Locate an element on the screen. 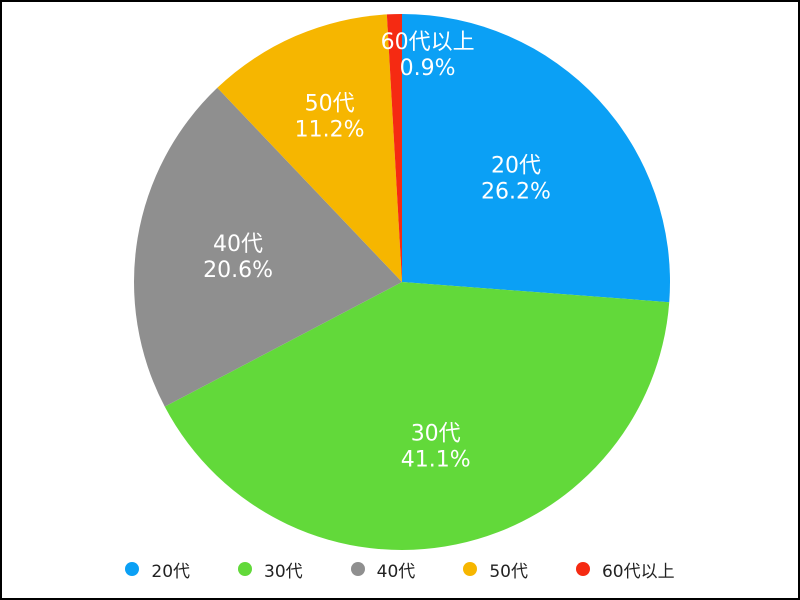 This screenshot has height=600, width=800. legend-item-30s: 30代 is located at coordinates (270, 569).